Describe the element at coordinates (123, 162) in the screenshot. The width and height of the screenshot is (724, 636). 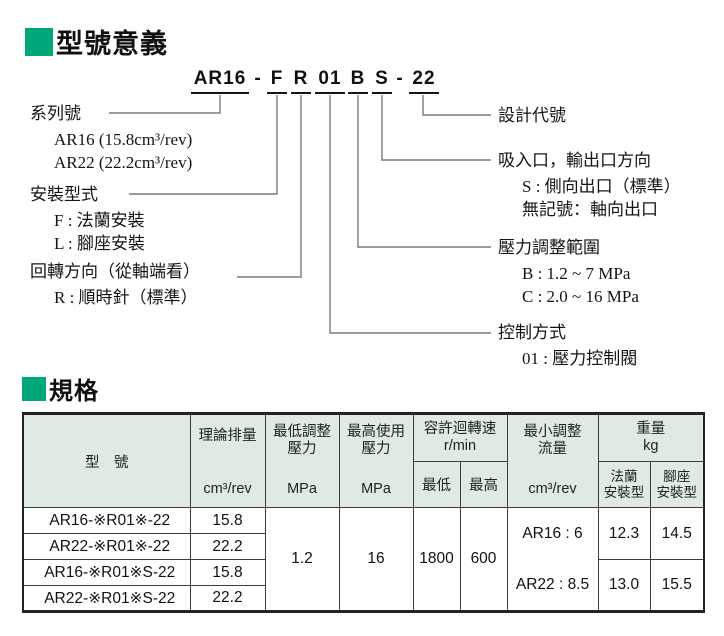
I see `label-series-item: AR22 (22.2cm³/rev)` at that location.